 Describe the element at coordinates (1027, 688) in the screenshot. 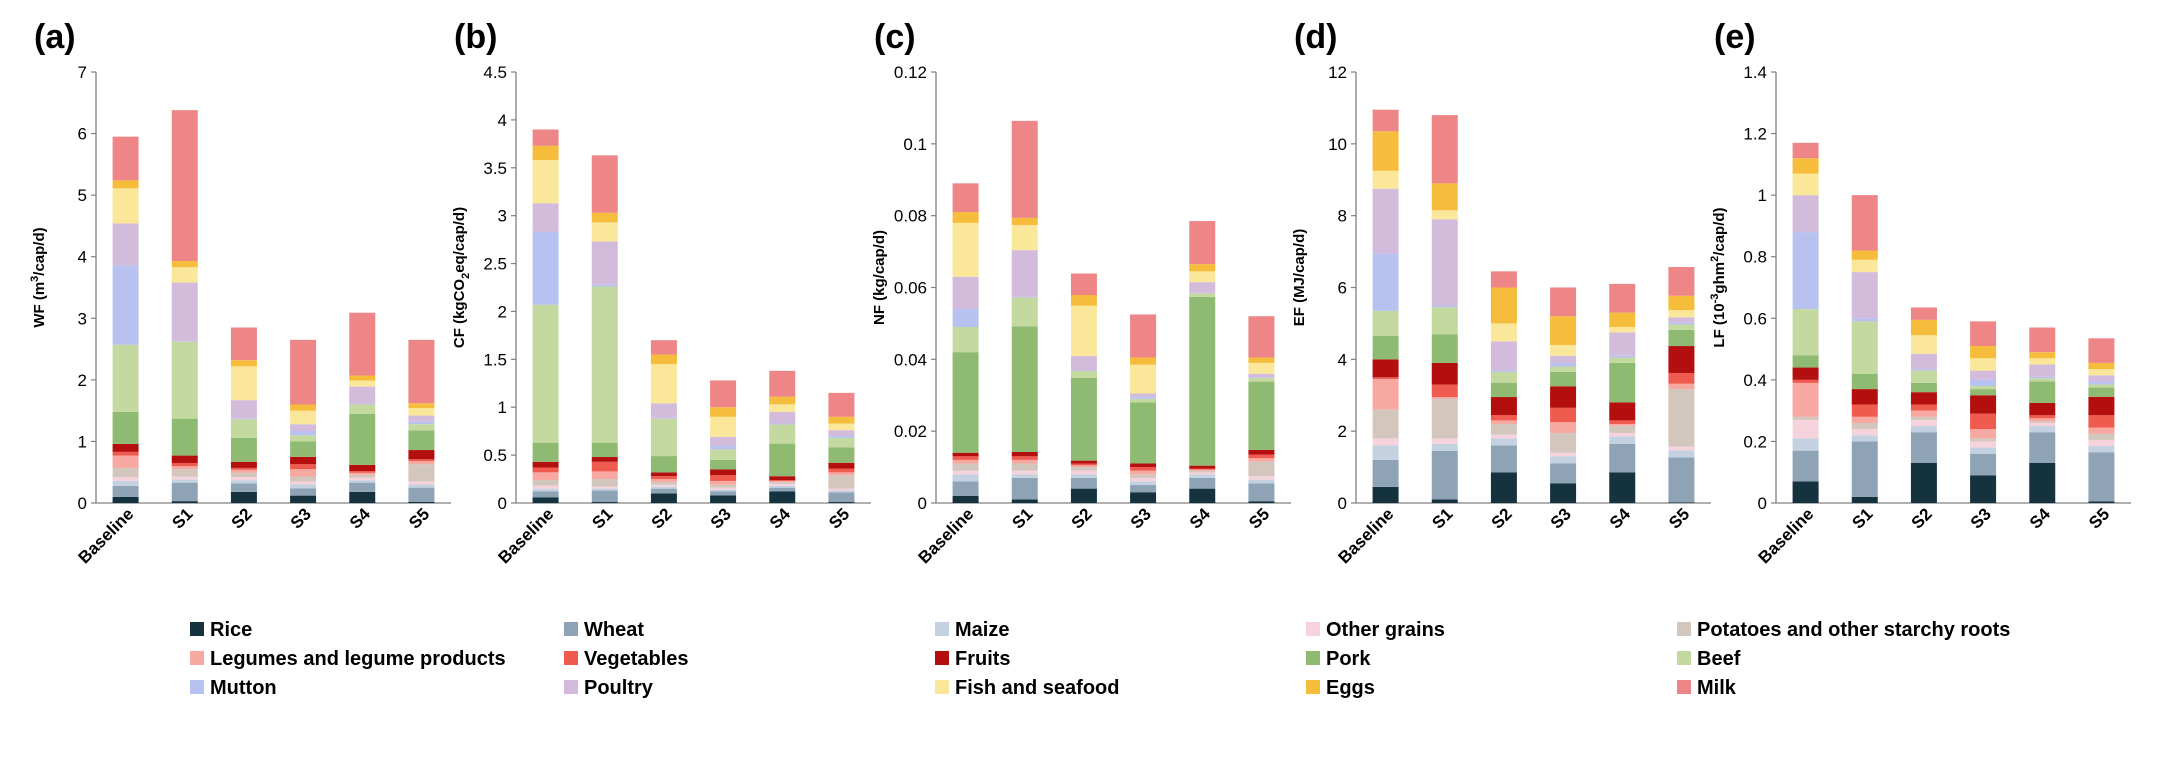

I see `legend-item-fish-and-seafood: Fish and seafood` at that location.